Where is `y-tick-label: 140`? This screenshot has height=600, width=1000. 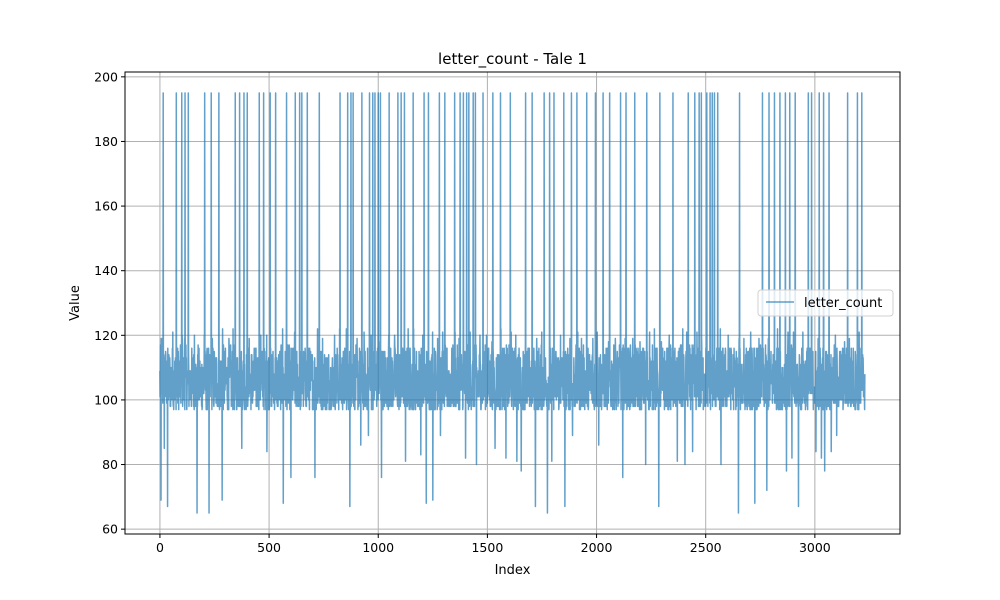 y-tick-label: 140 is located at coordinates (106, 270).